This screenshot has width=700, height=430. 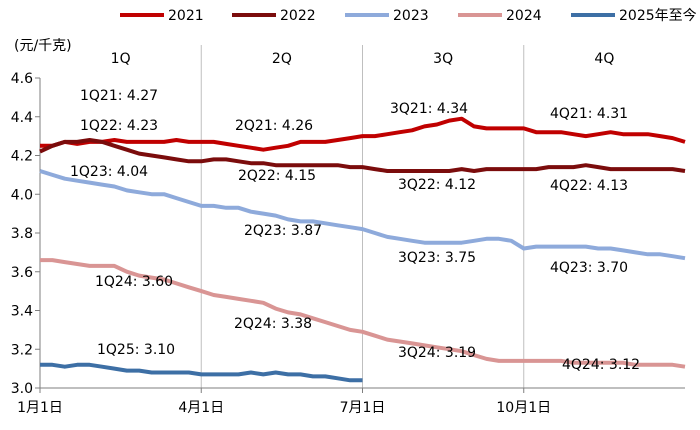 What do you see at coordinates (429, 109) in the screenshot?
I see `annotation-label: 3Q21: 4.34` at bounding box center [429, 109].